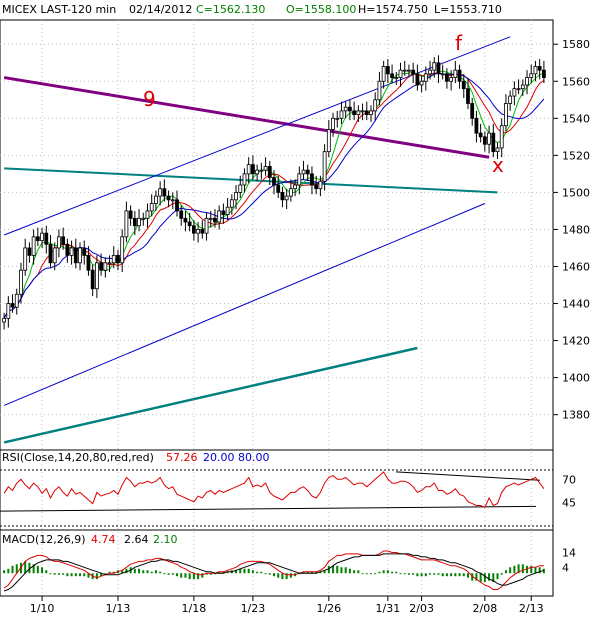 Image resolution: width=593 pixels, height=623 pixels. What do you see at coordinates (569, 503) in the screenshot?
I see `rsi-tick-label: 45` at bounding box center [569, 503].